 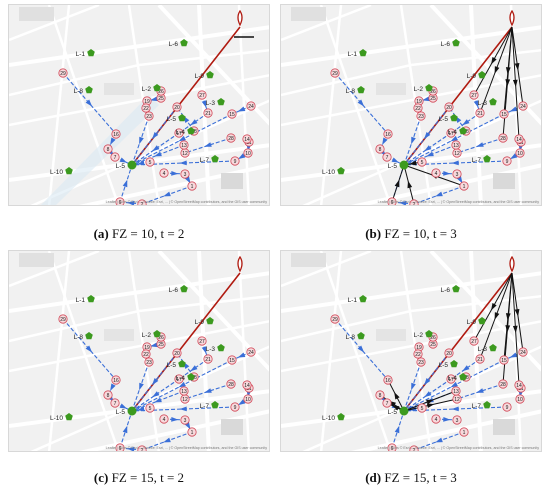 I want to click on node-8: 8, so click(x=380, y=395).